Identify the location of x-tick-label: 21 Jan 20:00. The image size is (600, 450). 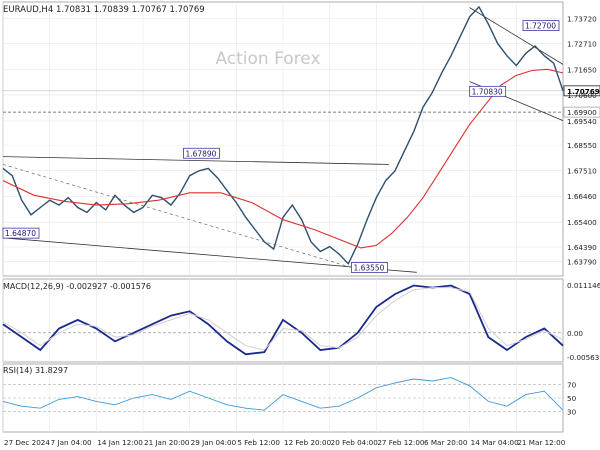
(167, 442).